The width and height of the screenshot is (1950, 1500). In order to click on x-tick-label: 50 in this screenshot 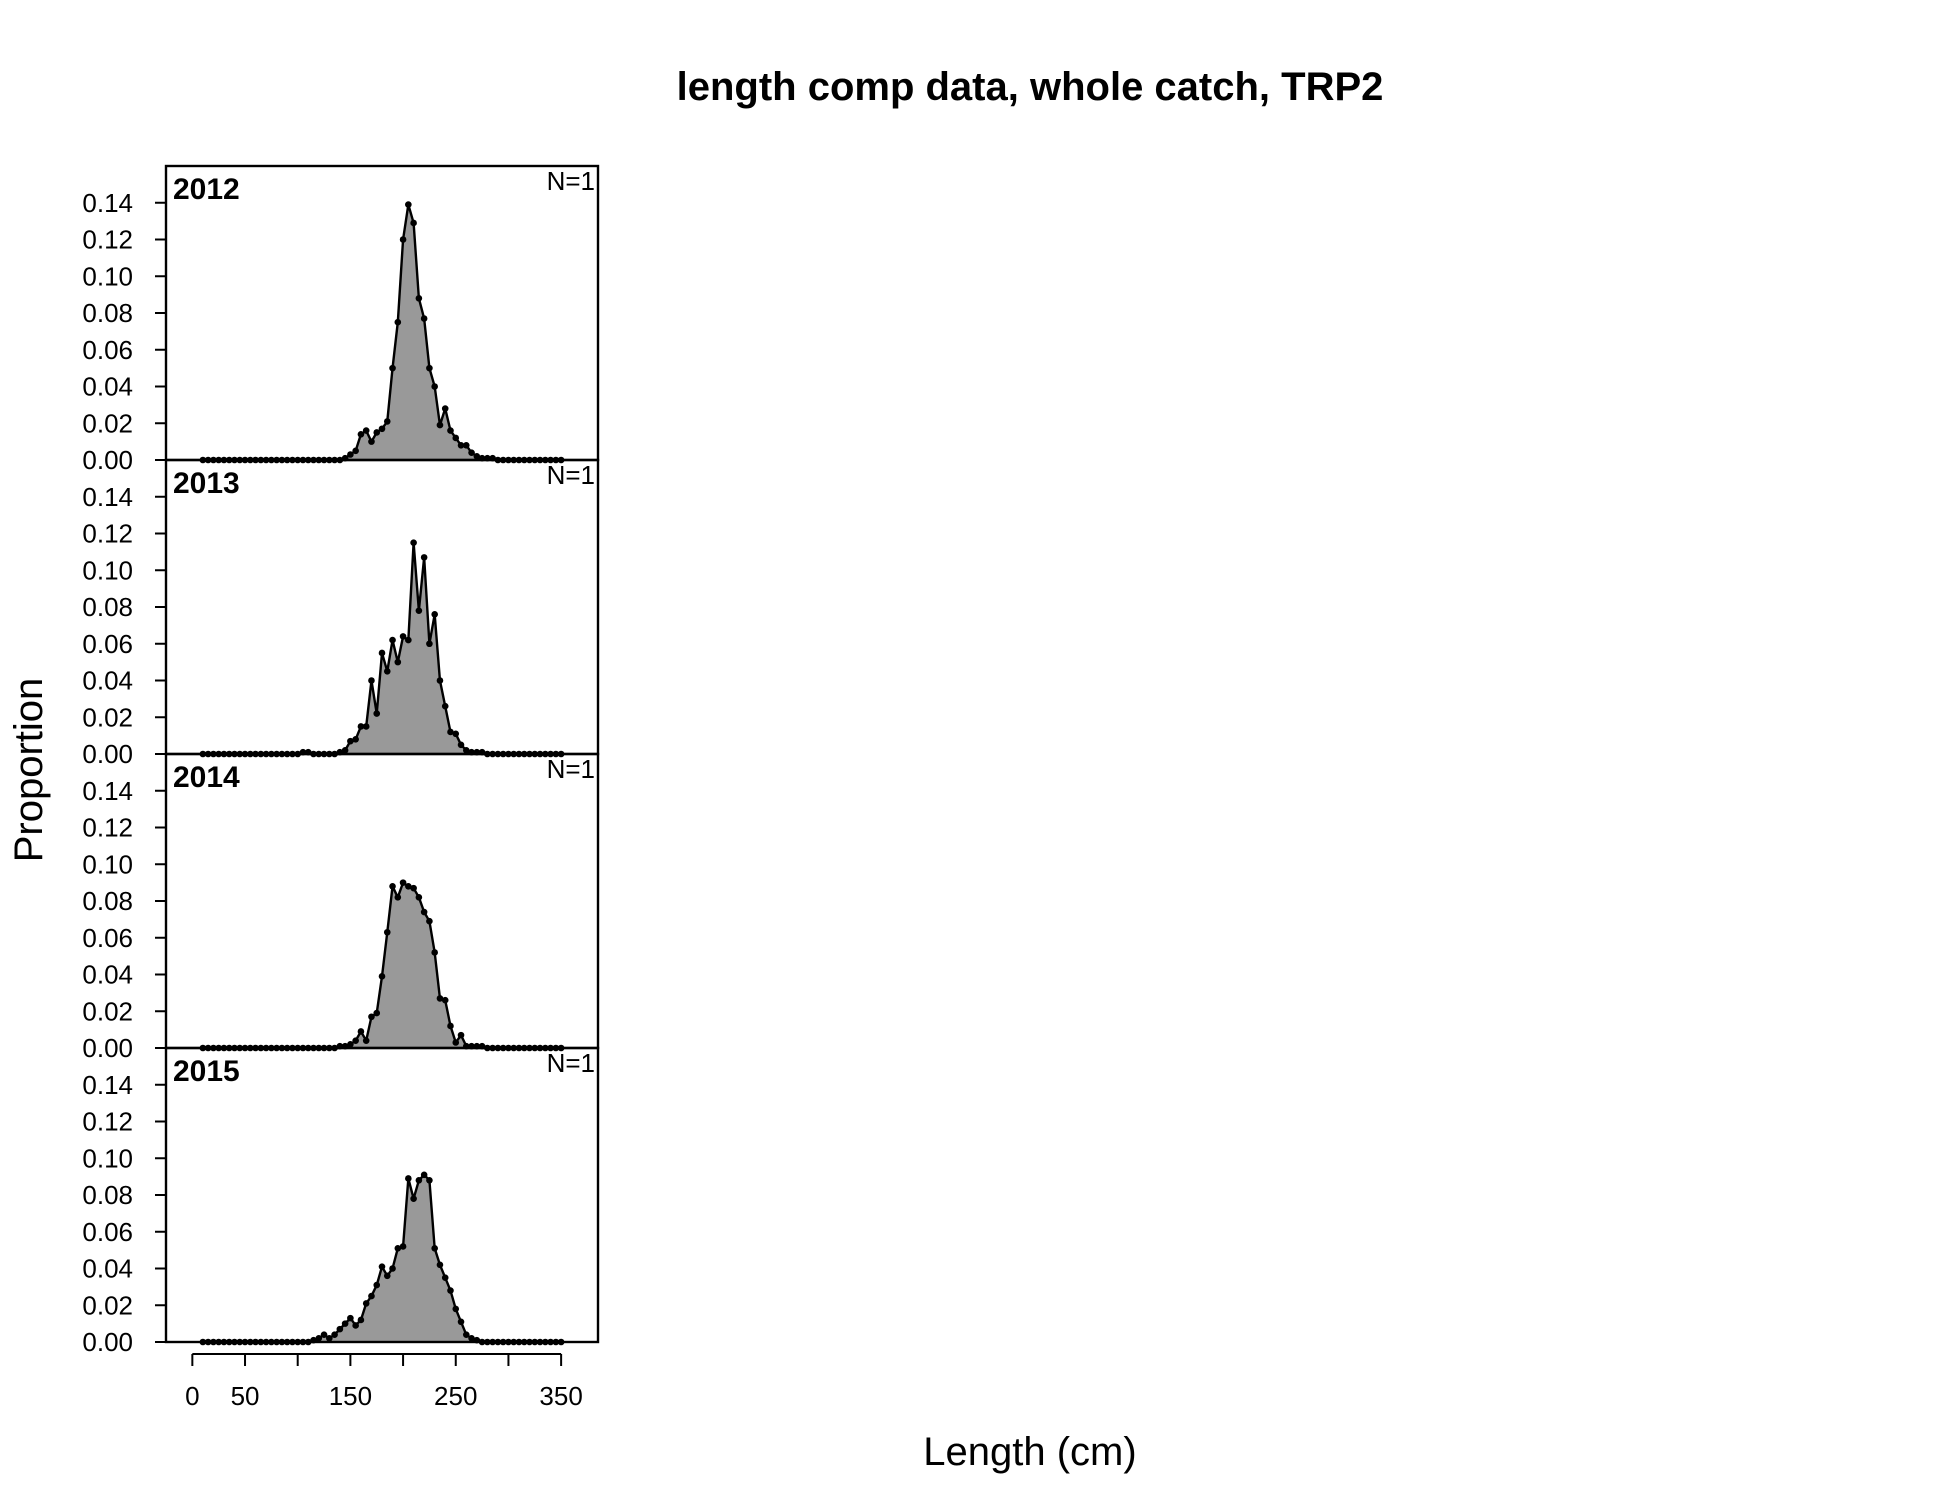, I will do `click(245, 1396)`.